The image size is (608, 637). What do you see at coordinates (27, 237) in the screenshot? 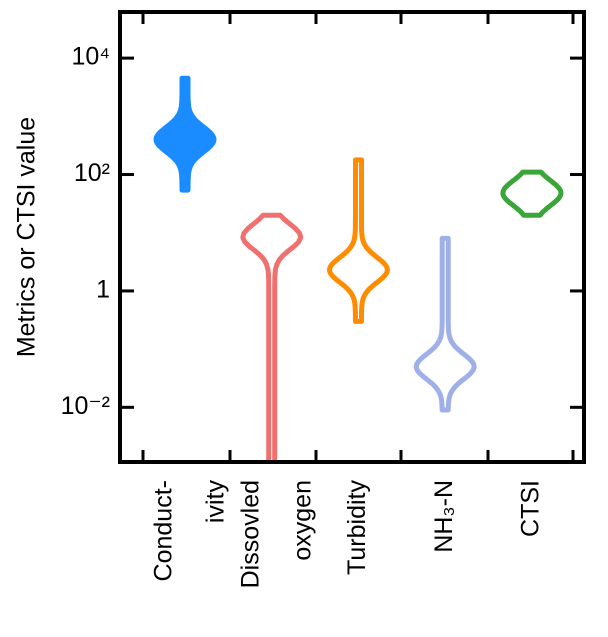
I see `y-axis-label: Metrics or CTSI value` at bounding box center [27, 237].